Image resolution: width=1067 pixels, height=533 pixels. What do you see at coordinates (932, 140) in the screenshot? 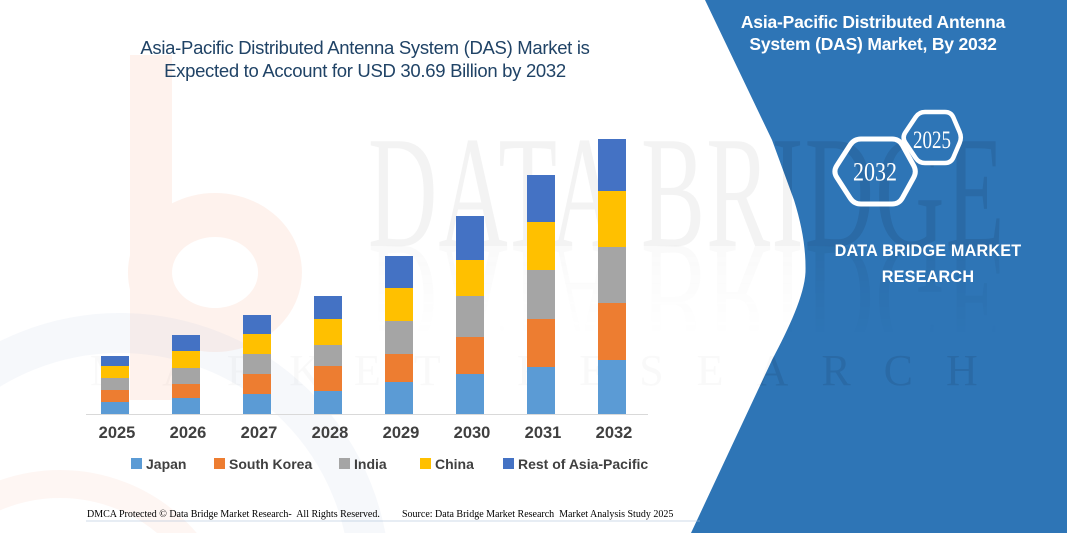
I see `svg-text: 2025` at bounding box center [932, 140].